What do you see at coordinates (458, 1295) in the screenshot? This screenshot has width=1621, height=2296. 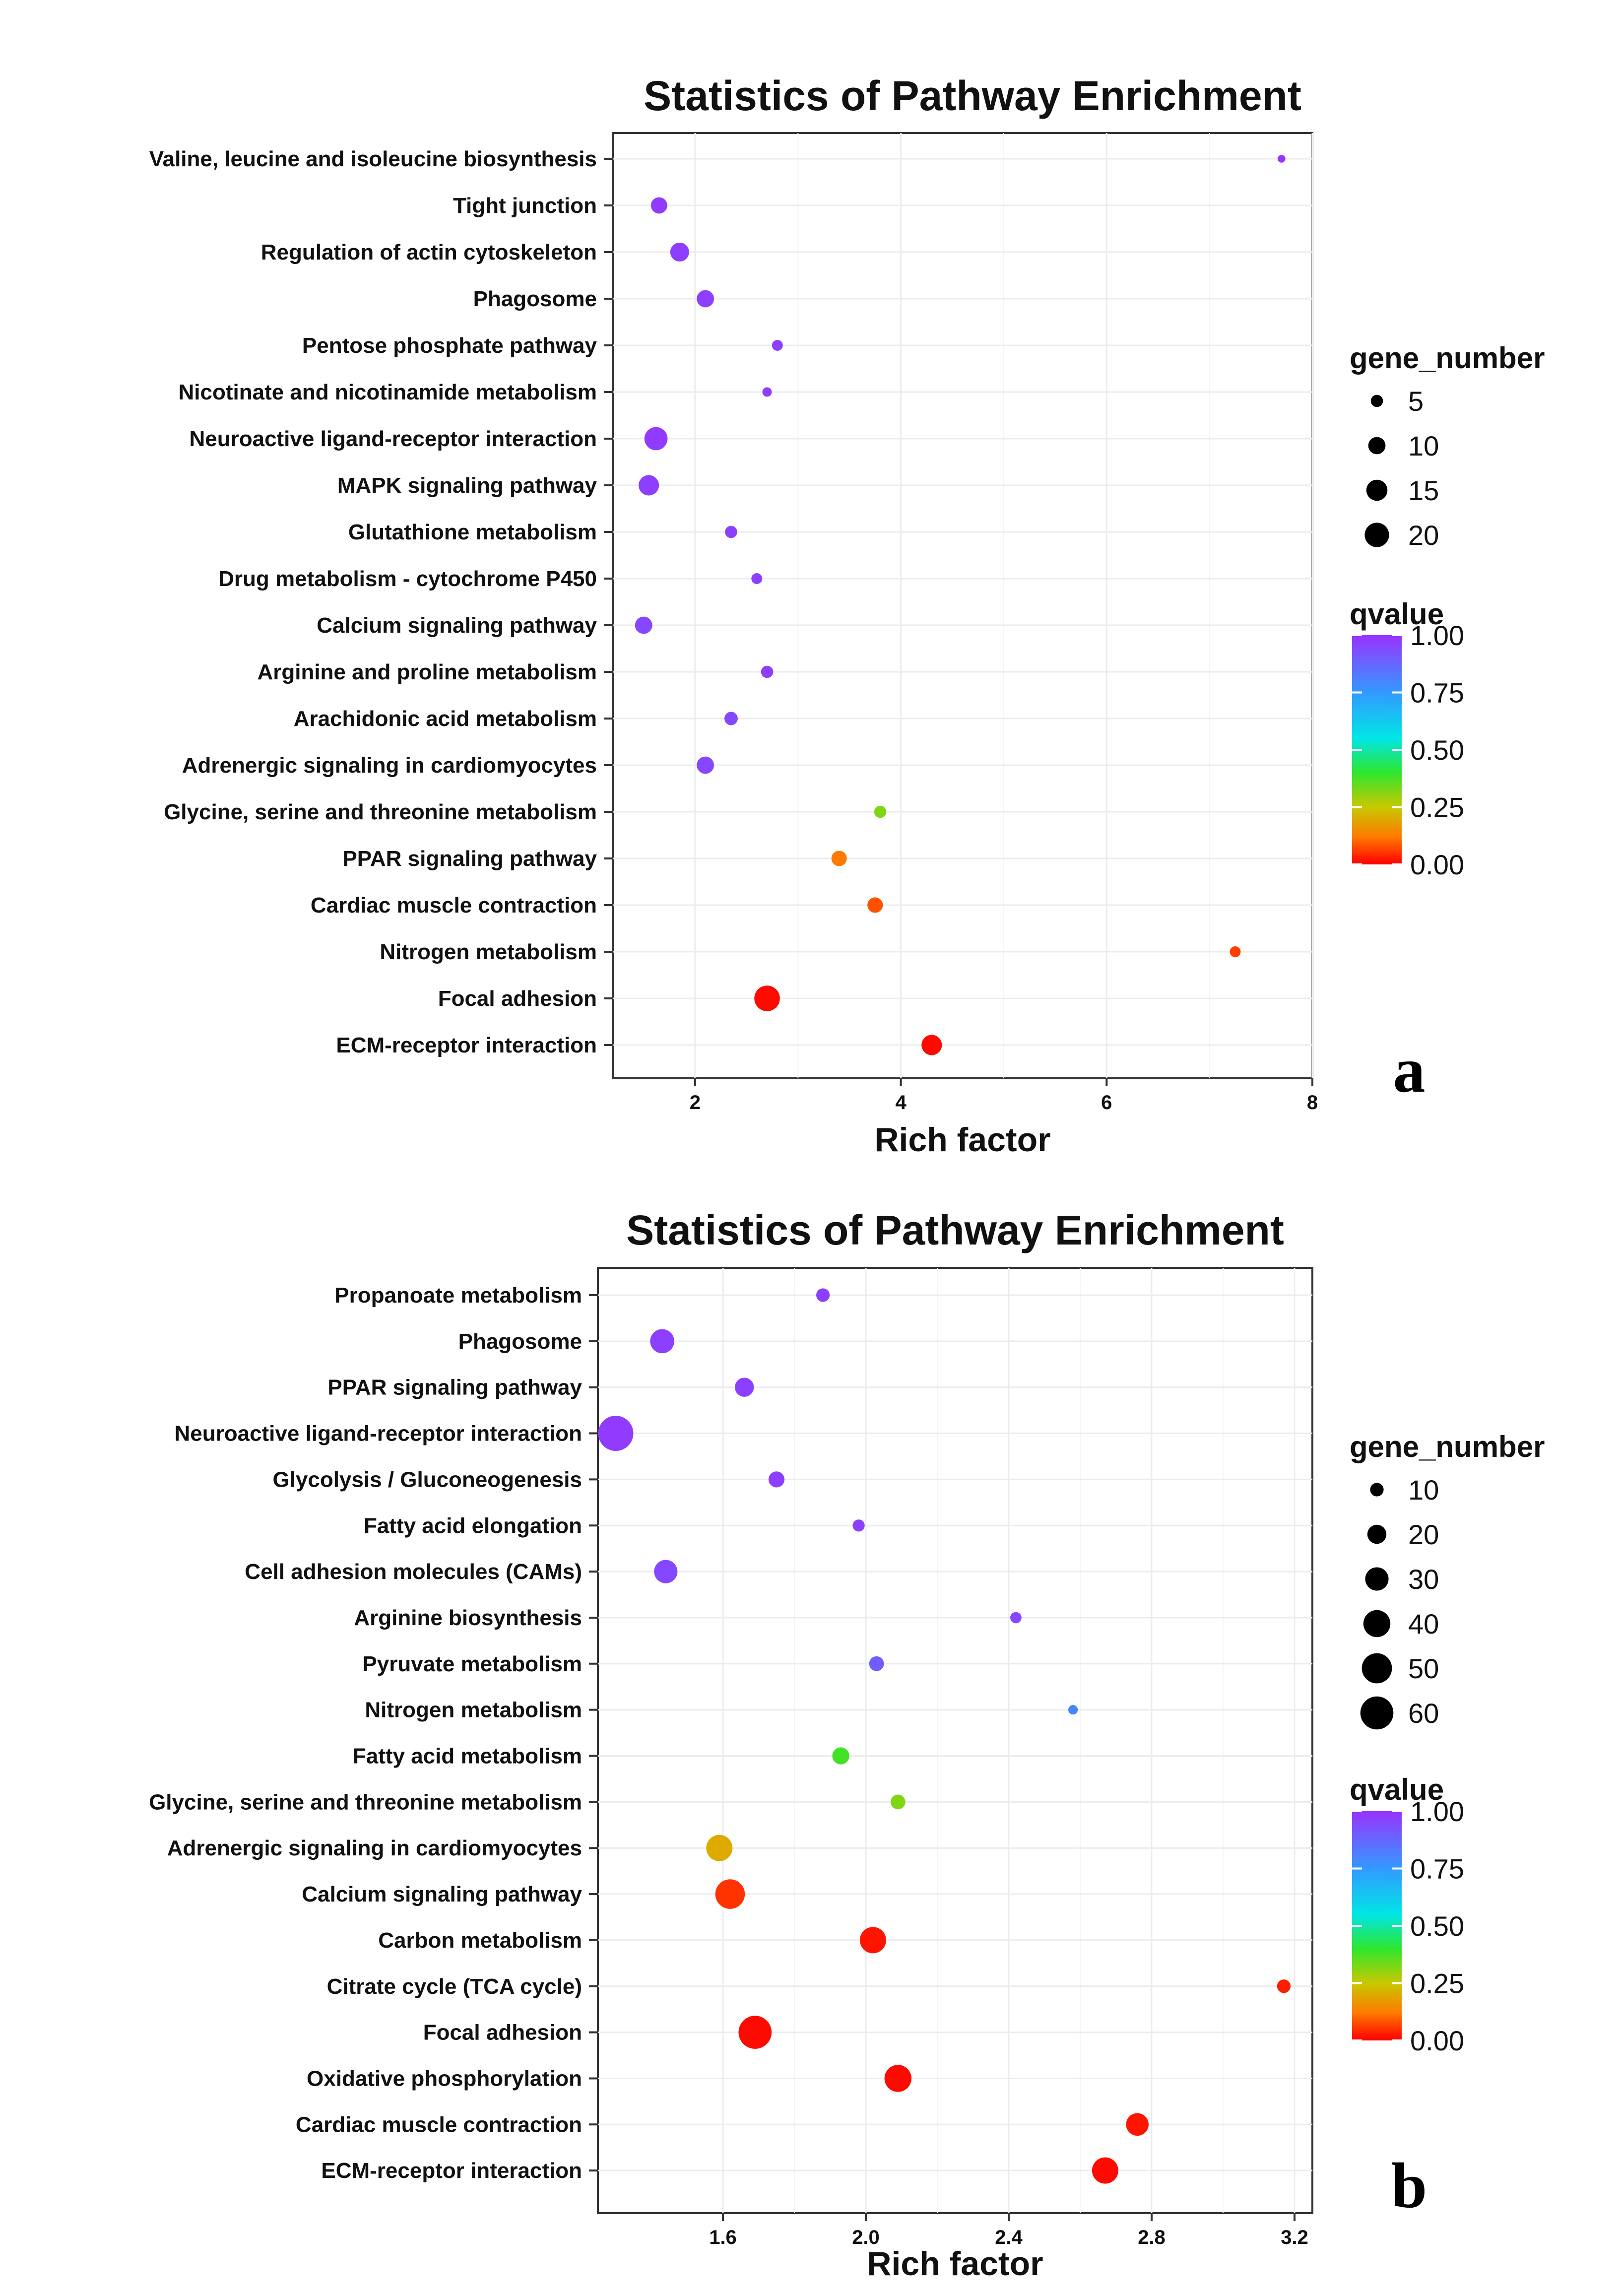 I see `y-axis-label: Propanoate metabolism` at bounding box center [458, 1295].